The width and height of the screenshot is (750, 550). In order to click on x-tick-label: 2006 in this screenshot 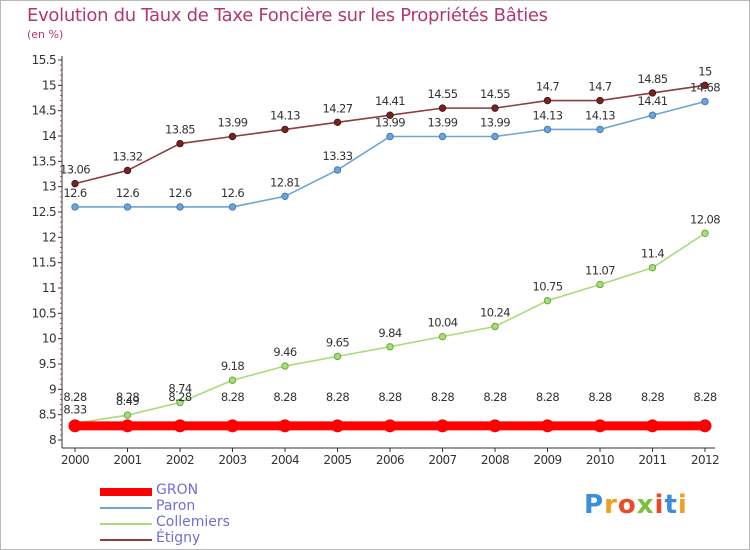, I will do `click(390, 460)`.